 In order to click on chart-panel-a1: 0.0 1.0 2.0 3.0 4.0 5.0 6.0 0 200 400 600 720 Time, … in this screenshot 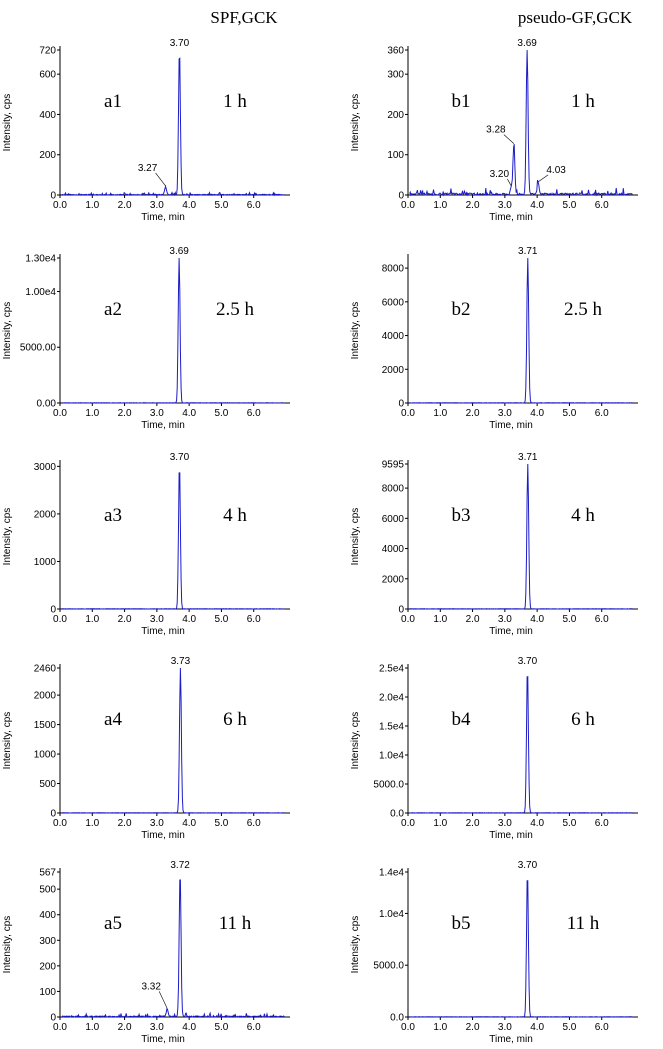, I will do `click(146, 130)`.